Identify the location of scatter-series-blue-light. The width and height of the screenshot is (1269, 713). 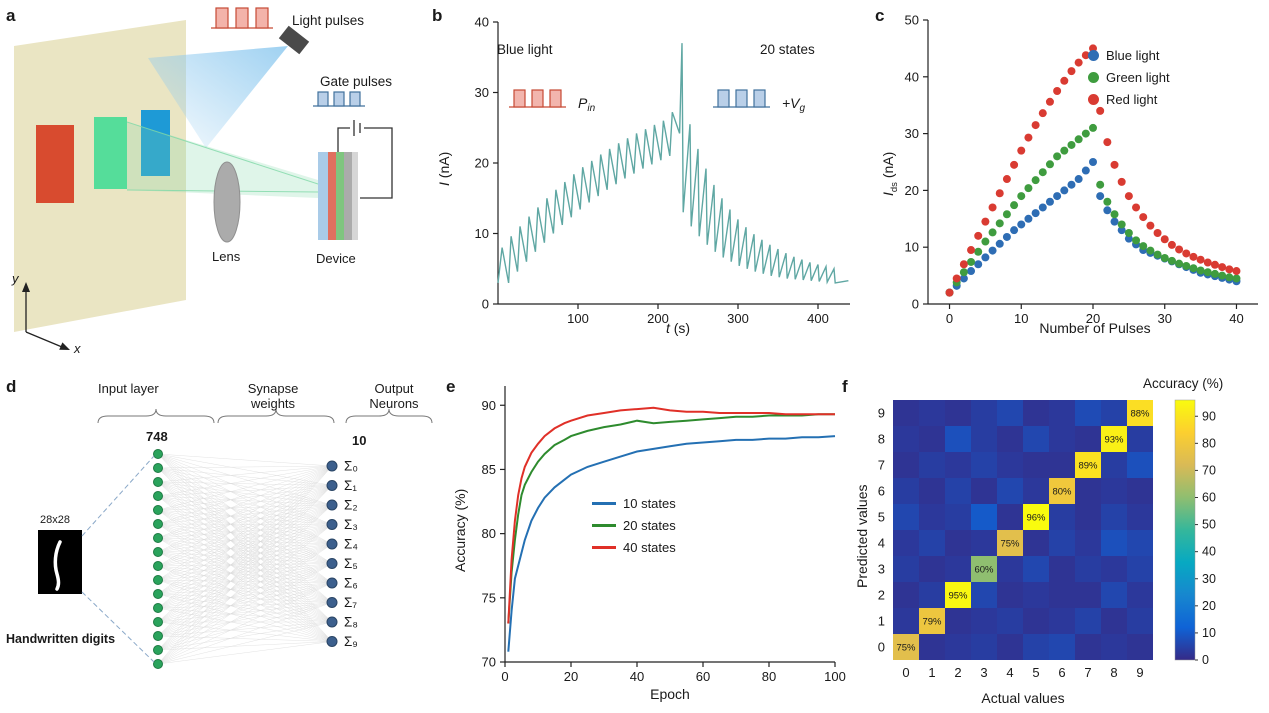
(1093, 227).